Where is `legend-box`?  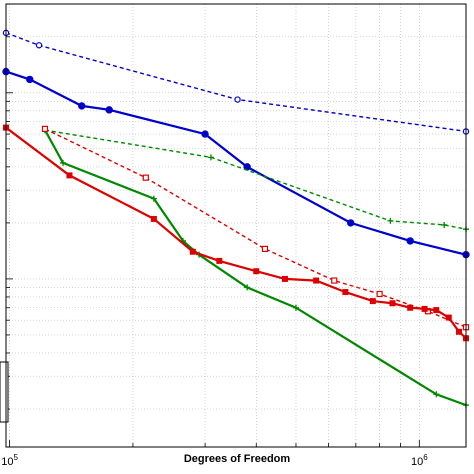
legend-box is located at coordinates (4, 392).